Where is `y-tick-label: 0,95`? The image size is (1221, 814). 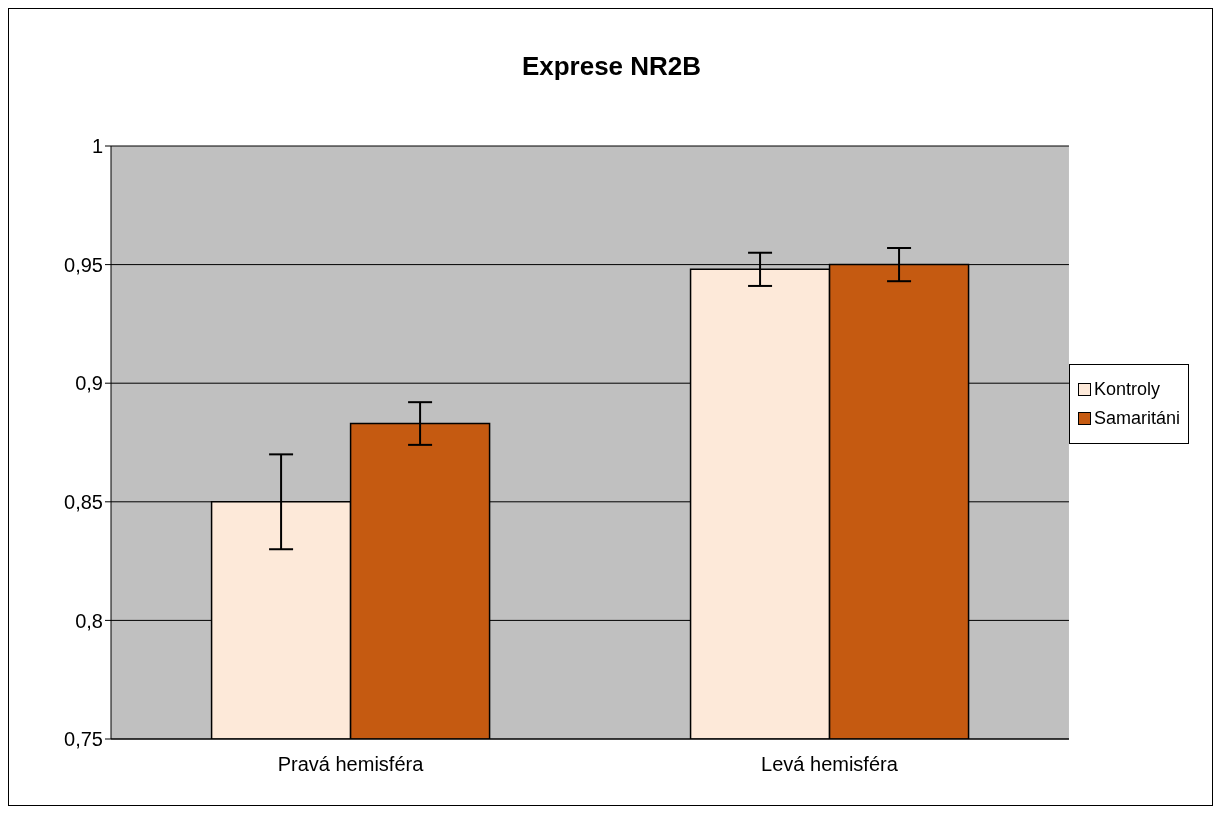
y-tick-label: 0,95 is located at coordinates (83, 264).